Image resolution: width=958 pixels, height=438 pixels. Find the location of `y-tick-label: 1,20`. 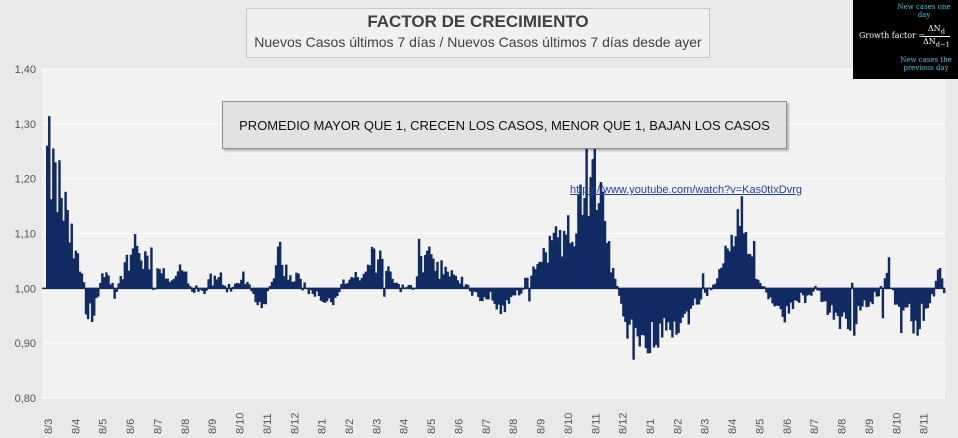

y-tick-label: 1,20 is located at coordinates (25, 180).